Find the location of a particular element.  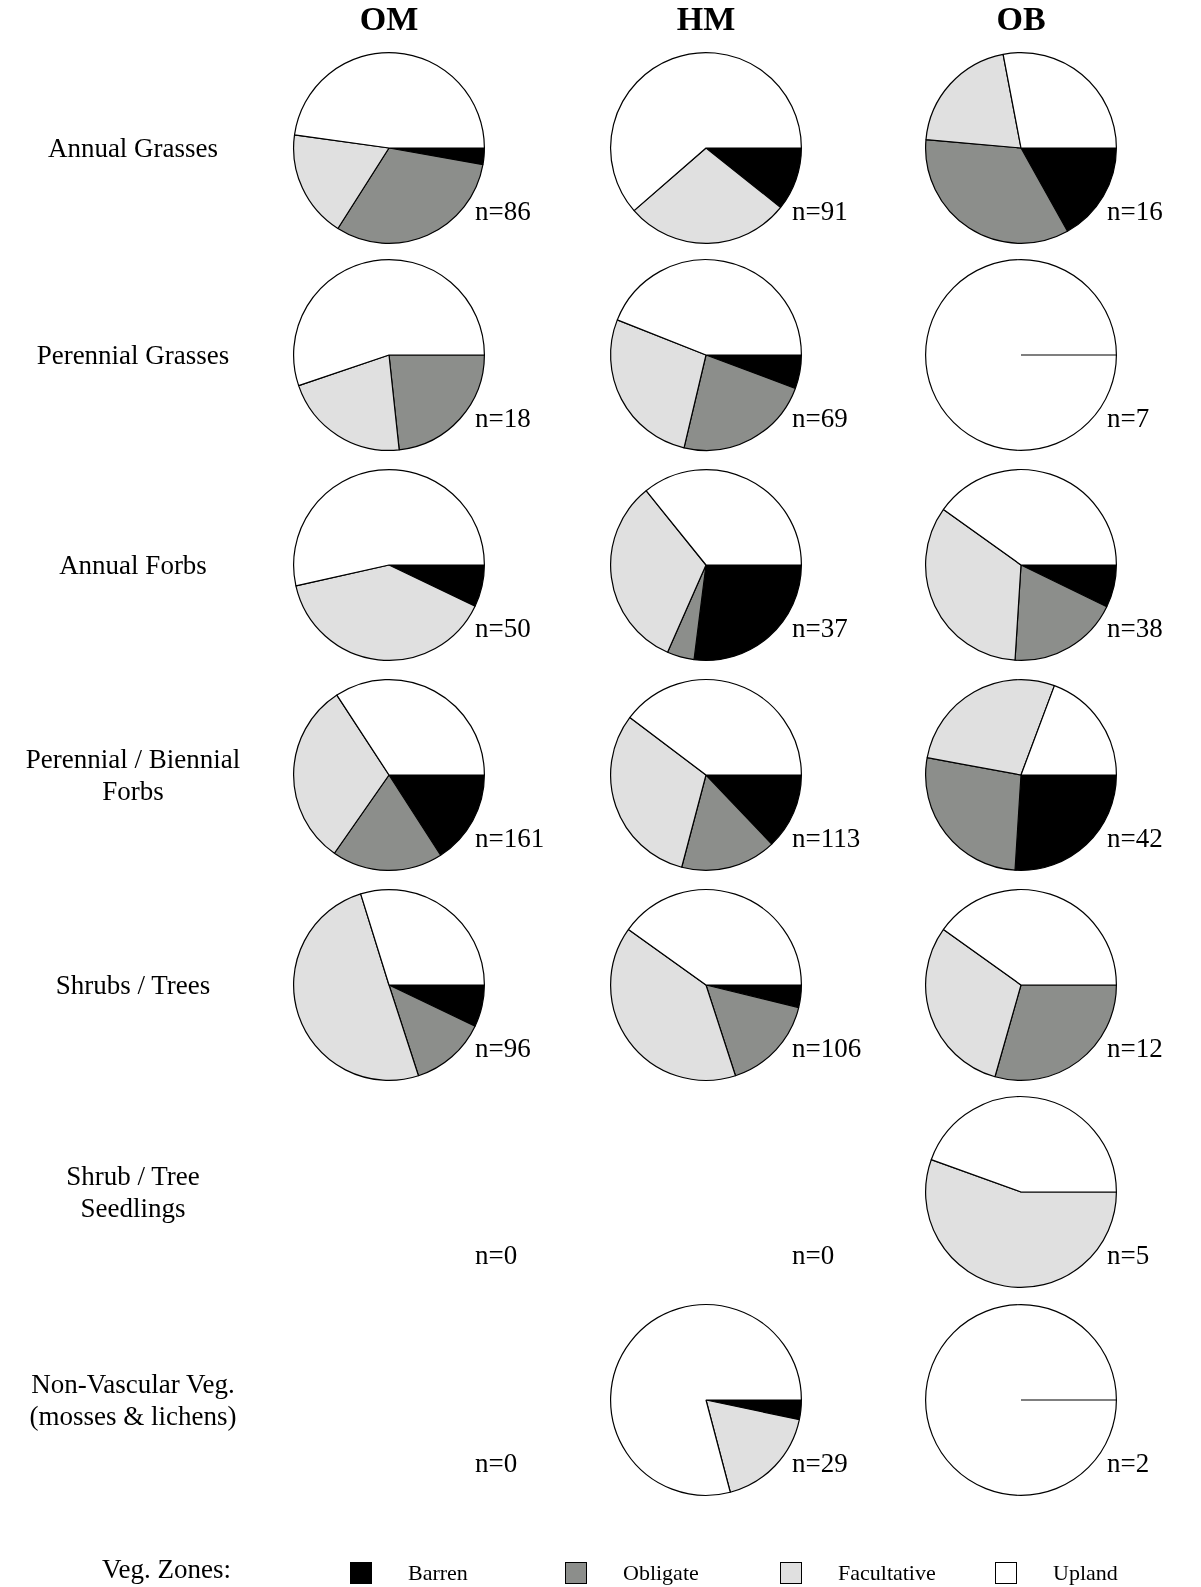

text: Annual Grasses is located at coordinates (133, 148).